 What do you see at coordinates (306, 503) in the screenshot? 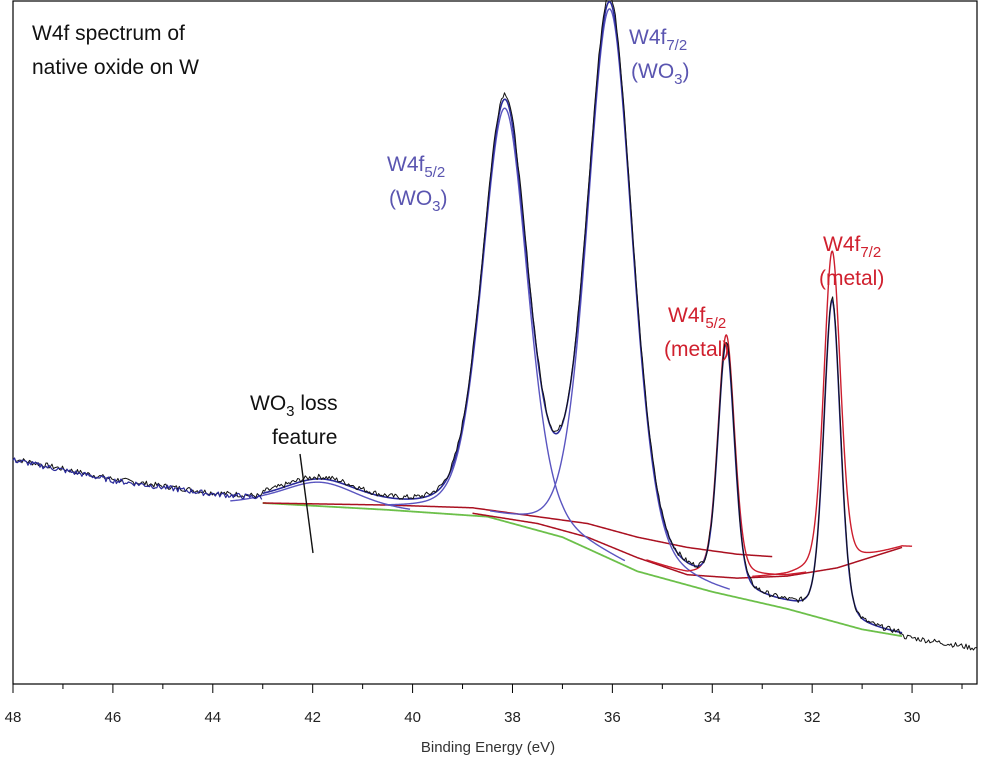
I see `loss-pointer-line` at bounding box center [306, 503].